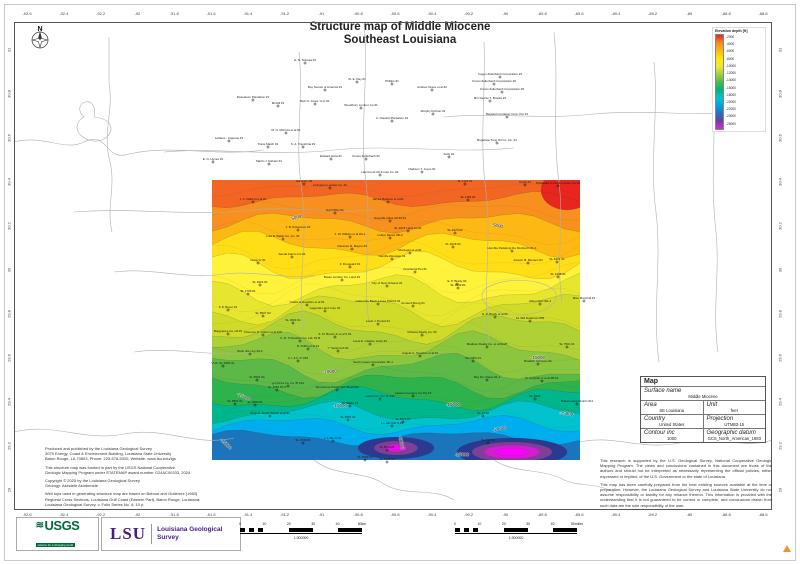 This screenshot has height=565, width=800. What do you see at coordinates (469, 13) in the screenshot?
I see `lon-tick-label: -90.2` at bounding box center [469, 13].